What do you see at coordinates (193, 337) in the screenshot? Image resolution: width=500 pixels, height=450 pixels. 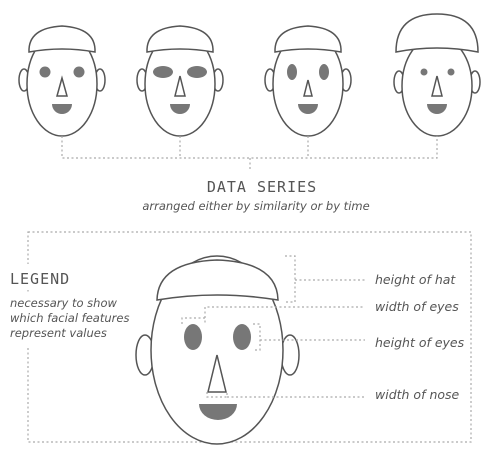 I see `legend-face-left-eye` at bounding box center [193, 337].